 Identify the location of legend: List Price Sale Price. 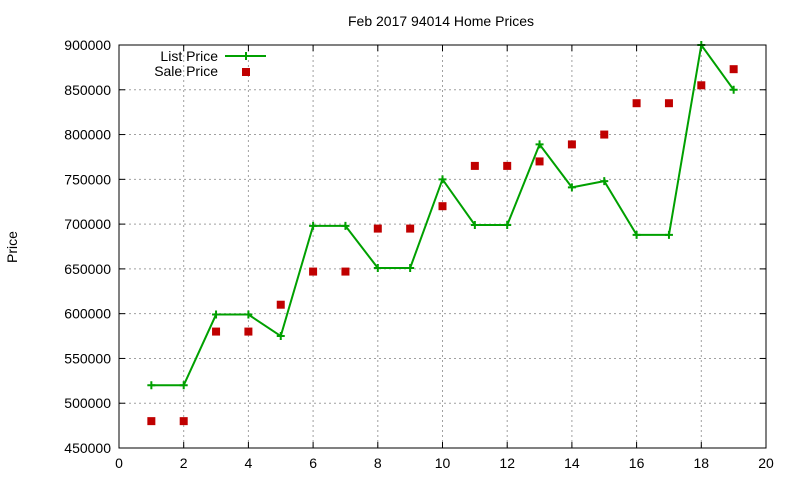
(210, 63).